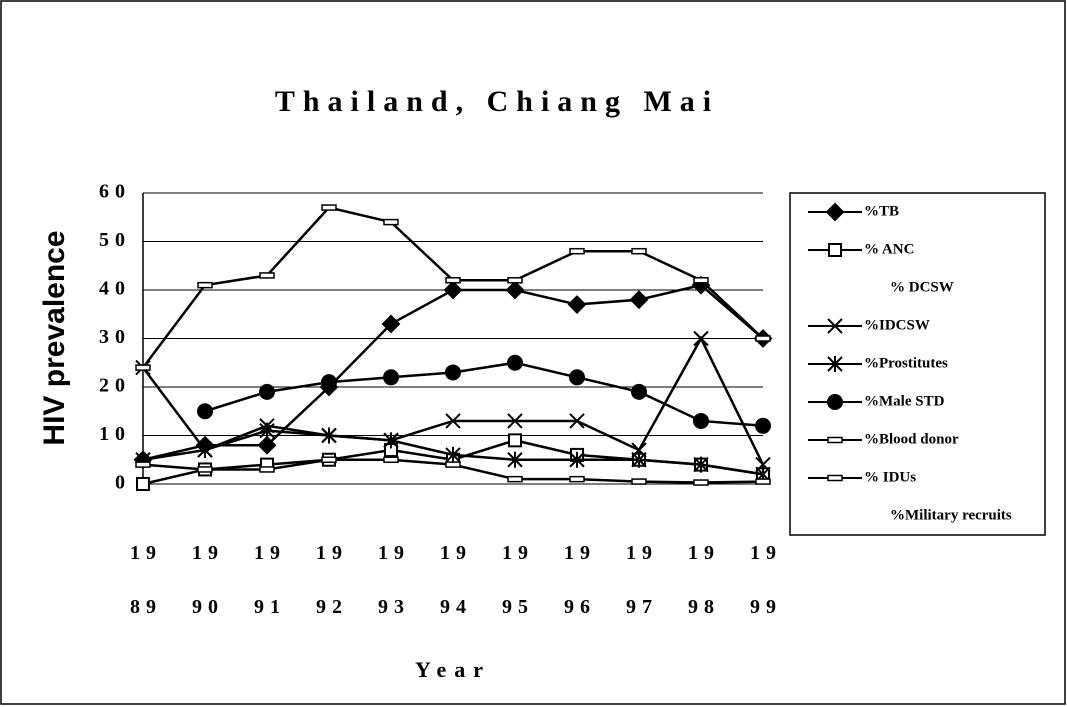 This screenshot has width=1067, height=707. Describe the element at coordinates (881, 211) in the screenshot. I see `legend-label: %TB` at that location.